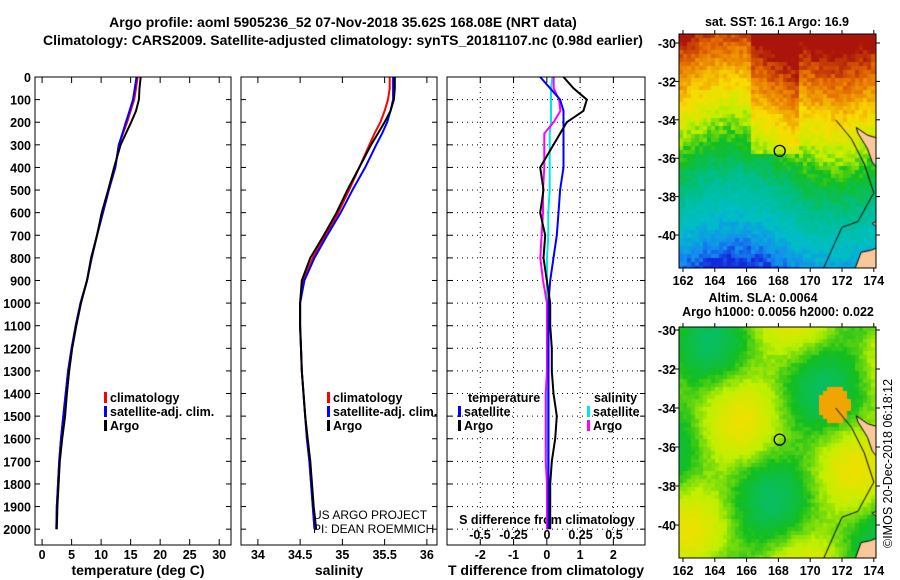  I want to click on tdiff-satellite-line, so click(552, 303).